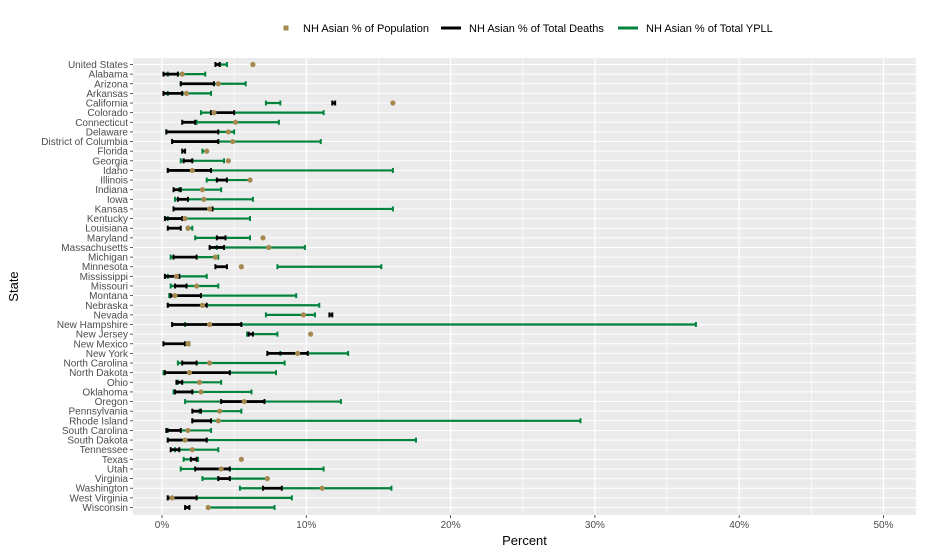  Describe the element at coordinates (109, 286) in the screenshot. I see `y-tick-label: Missouri` at that location.